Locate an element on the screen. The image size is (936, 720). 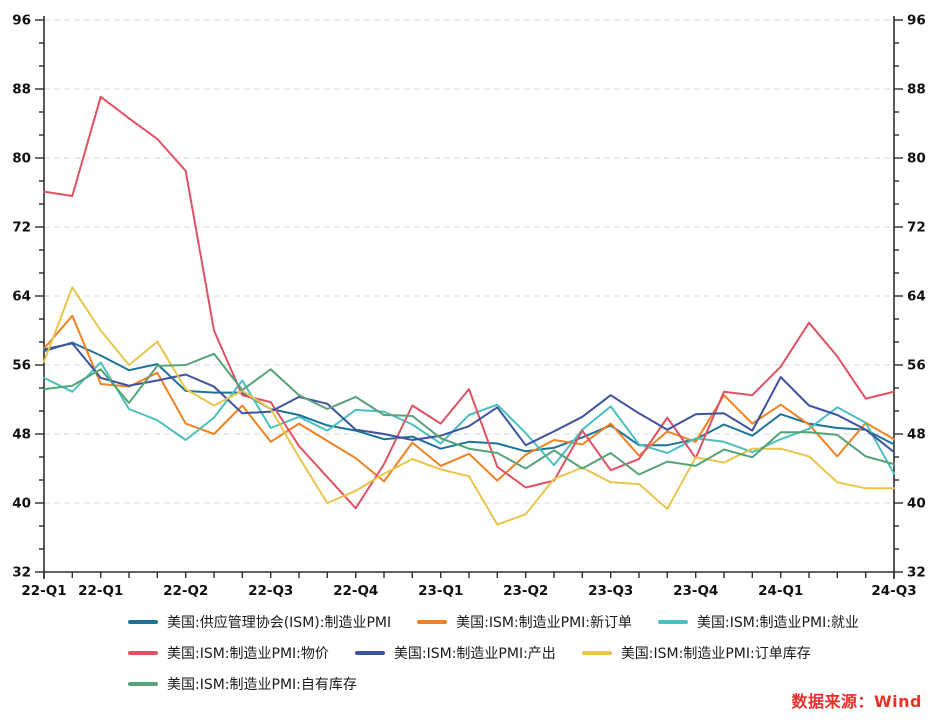
legend-item: 美国:ISM:制造业PMI:产出 is located at coordinates (455, 653).